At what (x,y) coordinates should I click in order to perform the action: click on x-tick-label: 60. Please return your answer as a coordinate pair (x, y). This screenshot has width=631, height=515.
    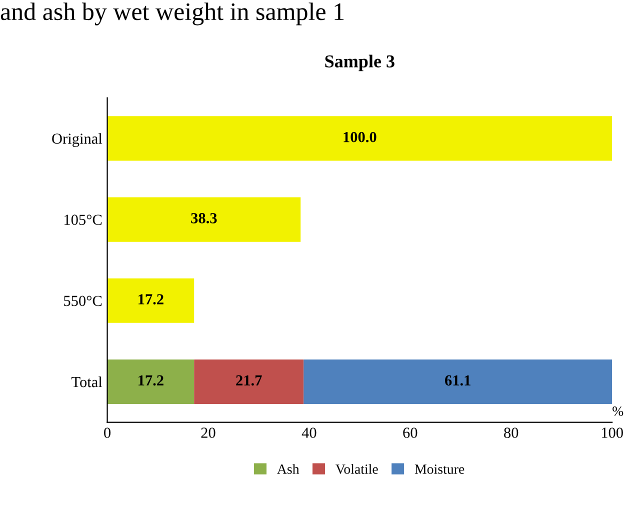
    Looking at the image, I should click on (410, 433).